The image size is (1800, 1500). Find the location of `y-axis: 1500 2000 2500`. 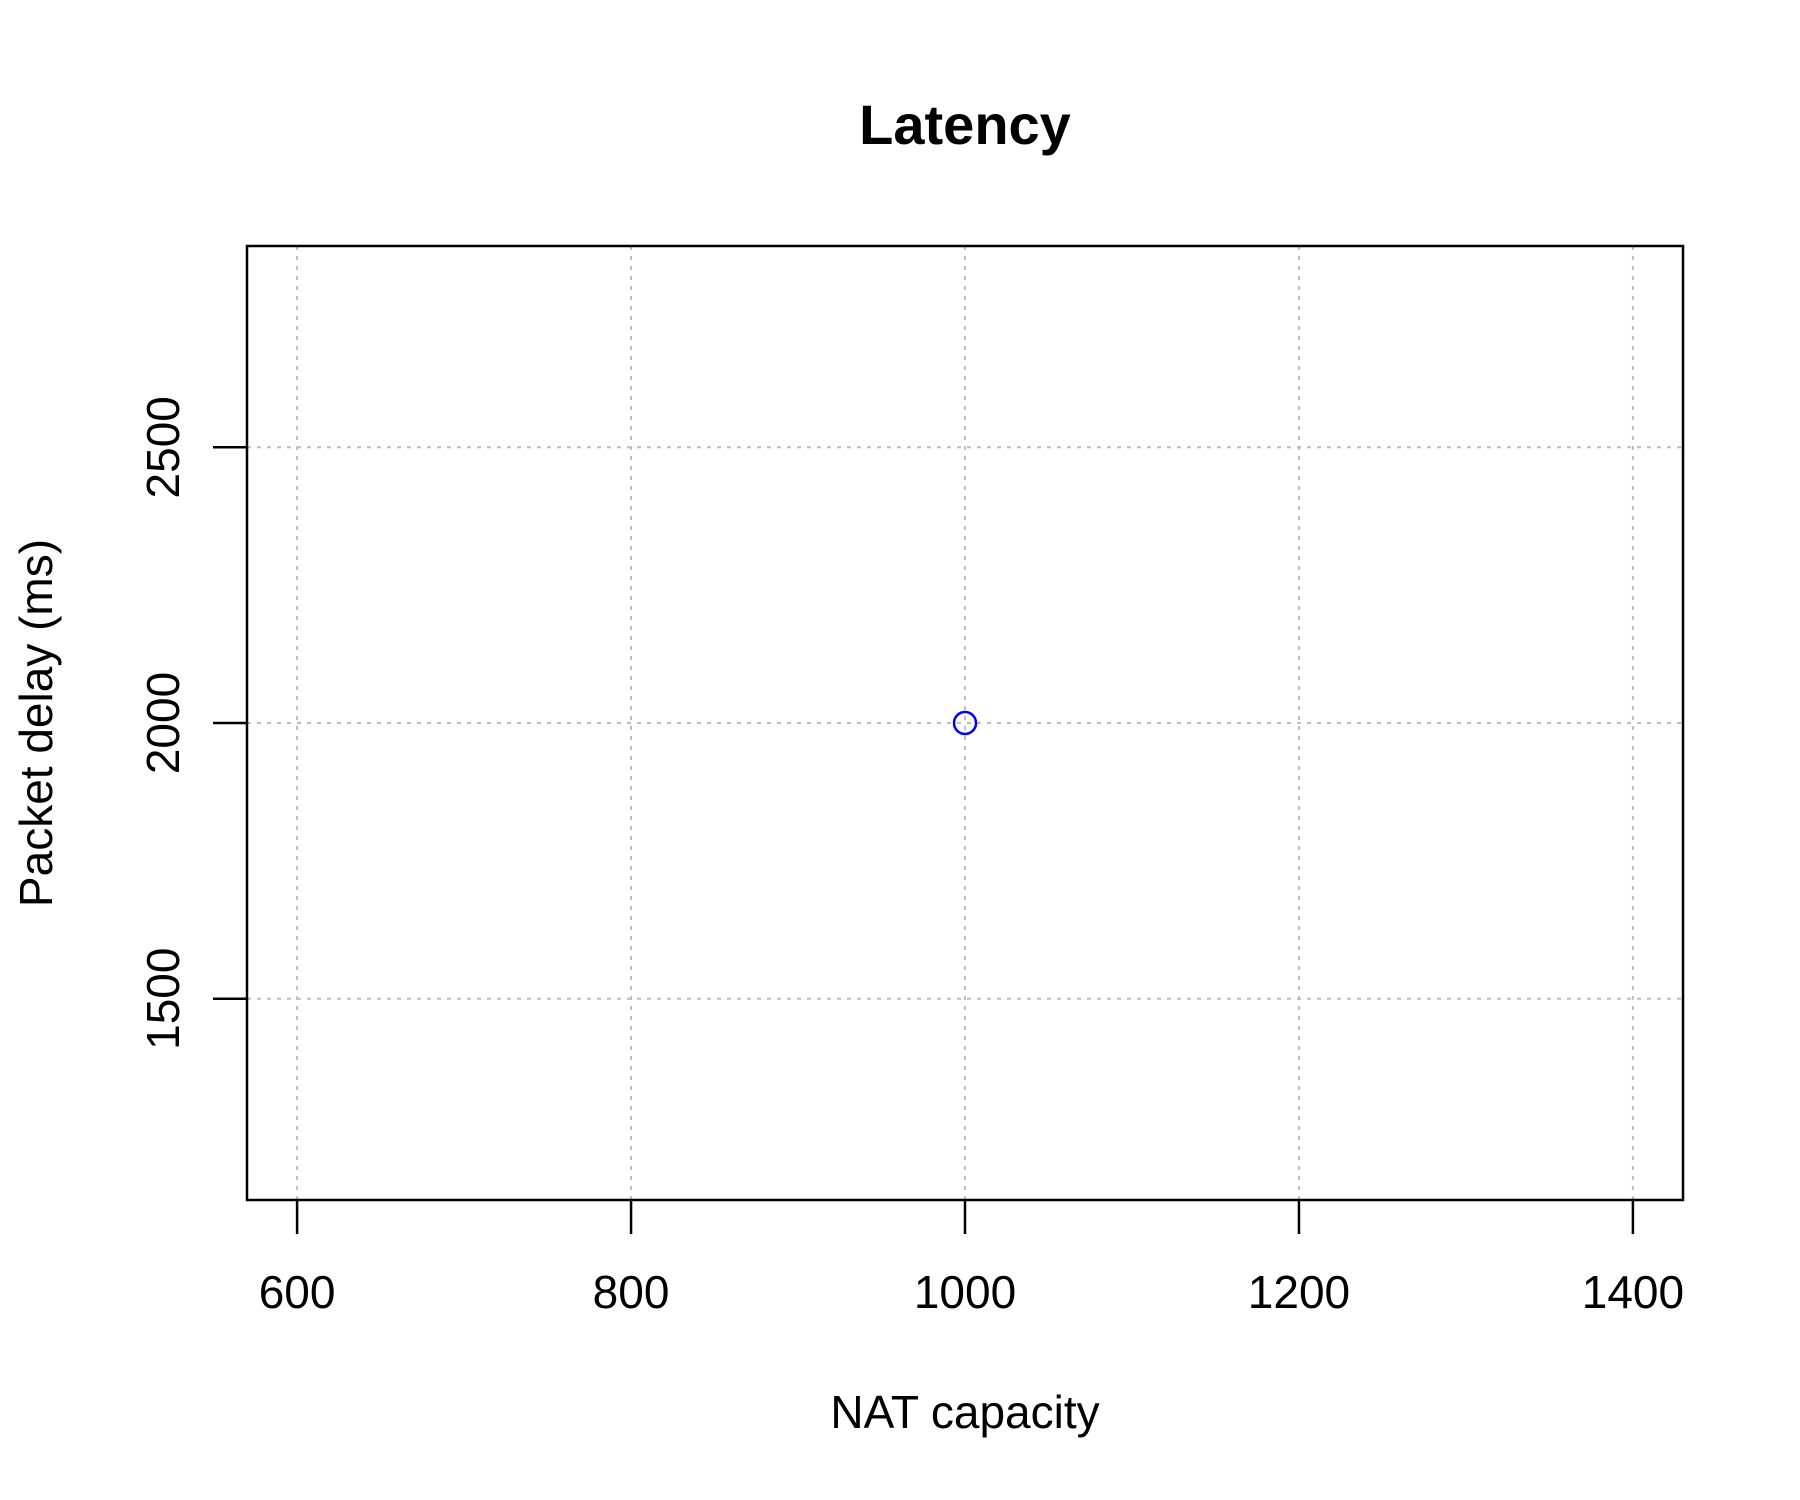

y-axis: 1500 2000 2500 is located at coordinates (192, 723).